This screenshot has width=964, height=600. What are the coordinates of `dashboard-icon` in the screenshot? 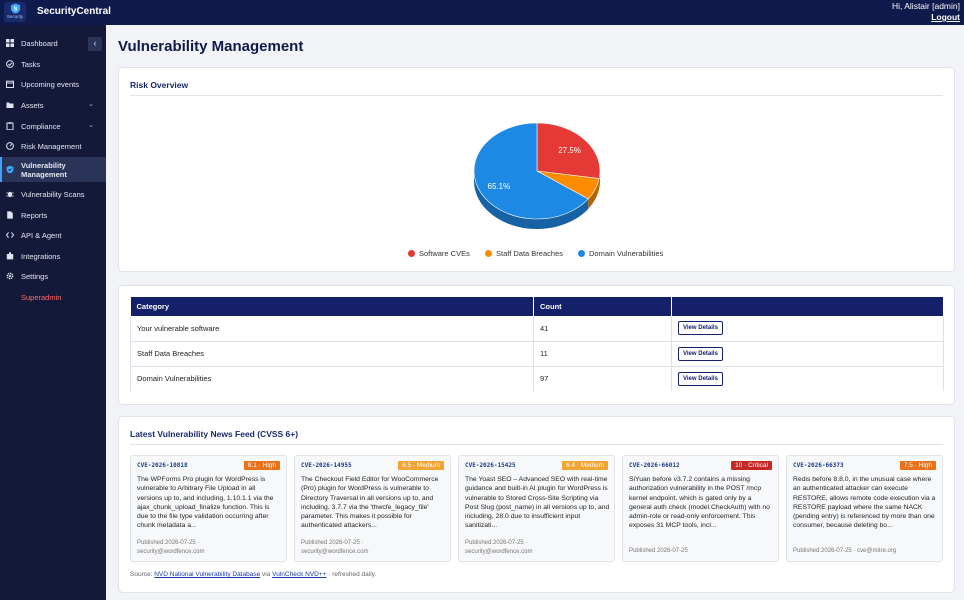 It's located at (10, 43).